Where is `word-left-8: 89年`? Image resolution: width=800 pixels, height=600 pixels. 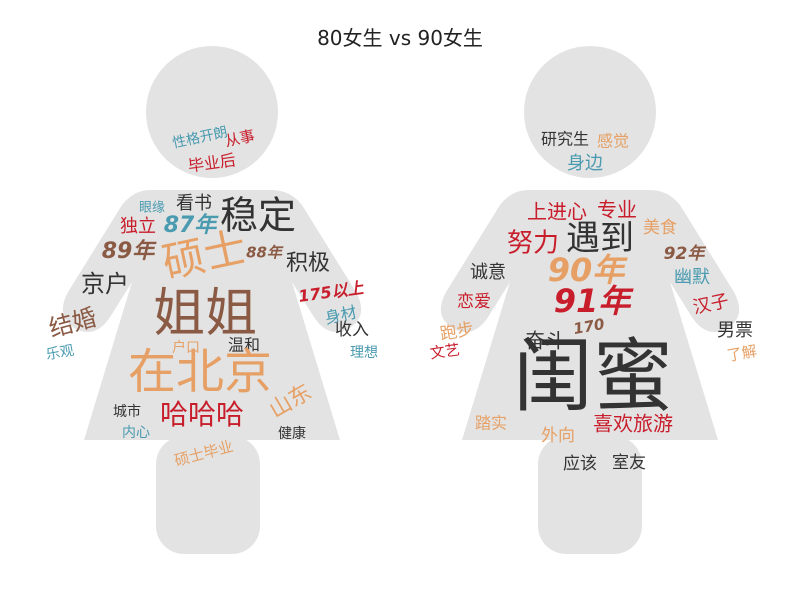 word-left-8: 89年 is located at coordinates (130, 251).